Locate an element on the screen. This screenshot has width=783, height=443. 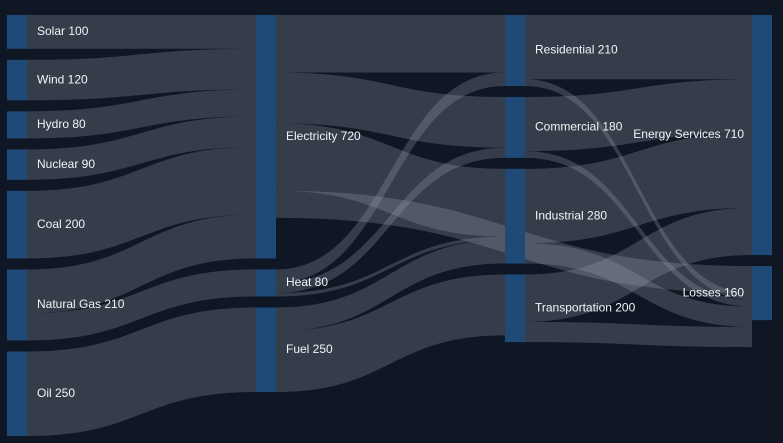
link-transportation-to-losses is located at coordinates (638, 334).